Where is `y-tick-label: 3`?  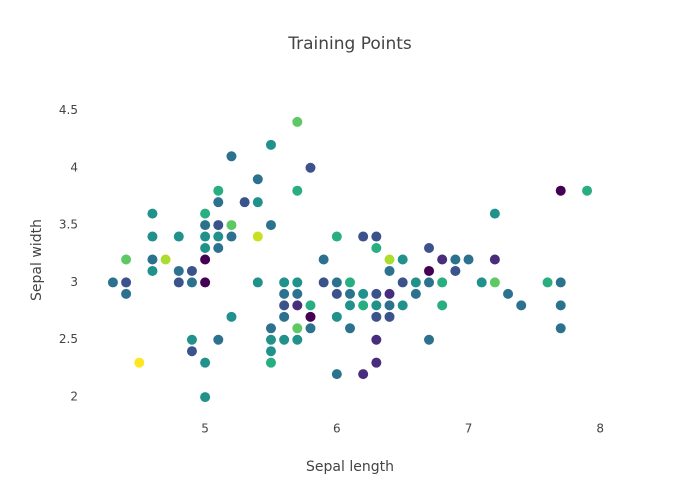 y-tick-label: 3 is located at coordinates (74, 282).